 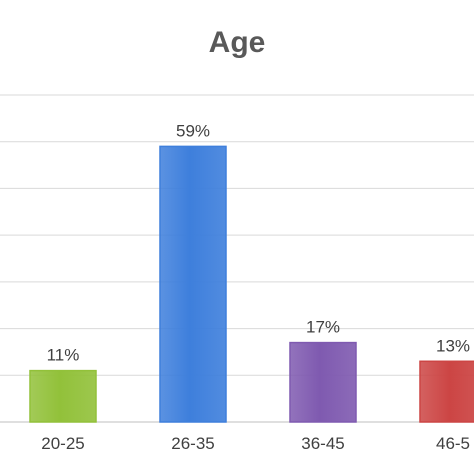 What do you see at coordinates (453, 345) in the screenshot?
I see `data-label: 13%` at bounding box center [453, 345].